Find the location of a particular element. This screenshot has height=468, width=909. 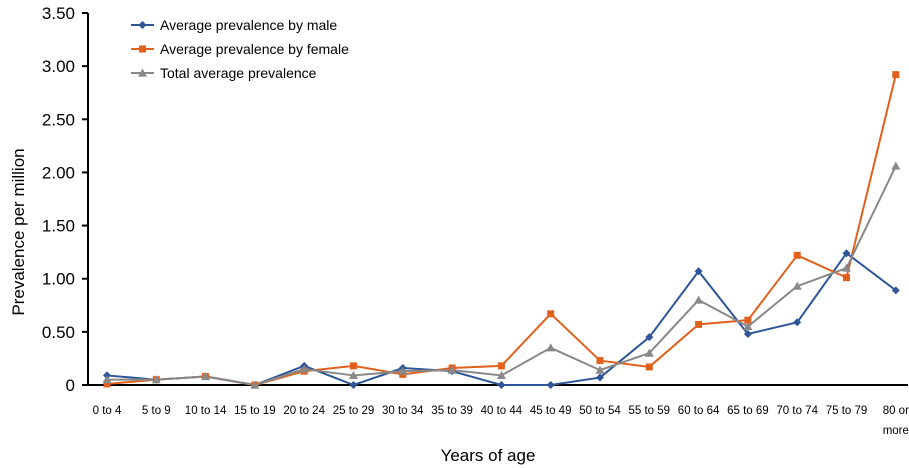

x-tick-label-line: 60 to 64 is located at coordinates (699, 411).